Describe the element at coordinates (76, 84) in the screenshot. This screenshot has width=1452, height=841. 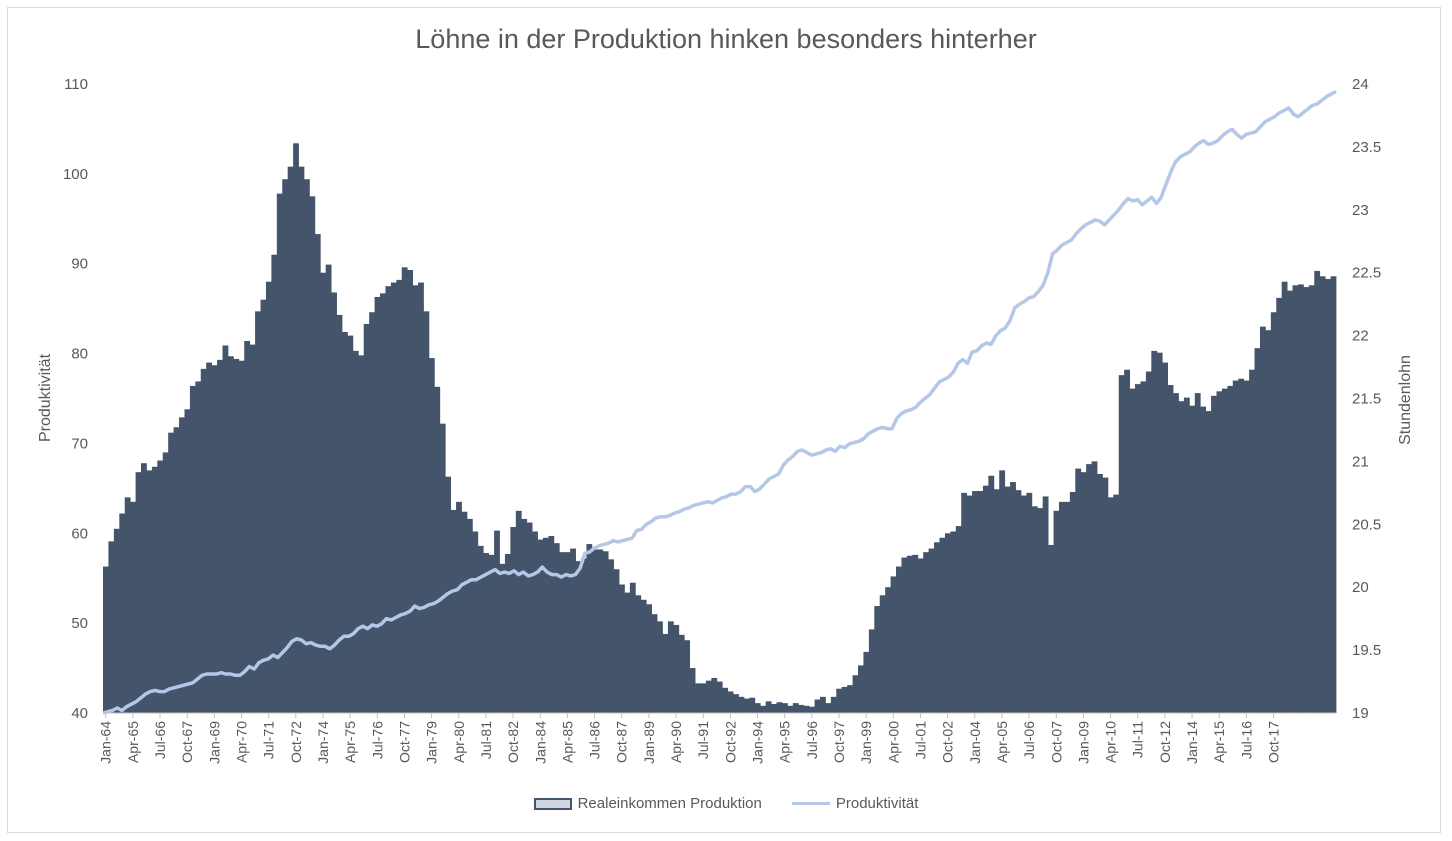
I see `y-tick-left: 110` at that location.